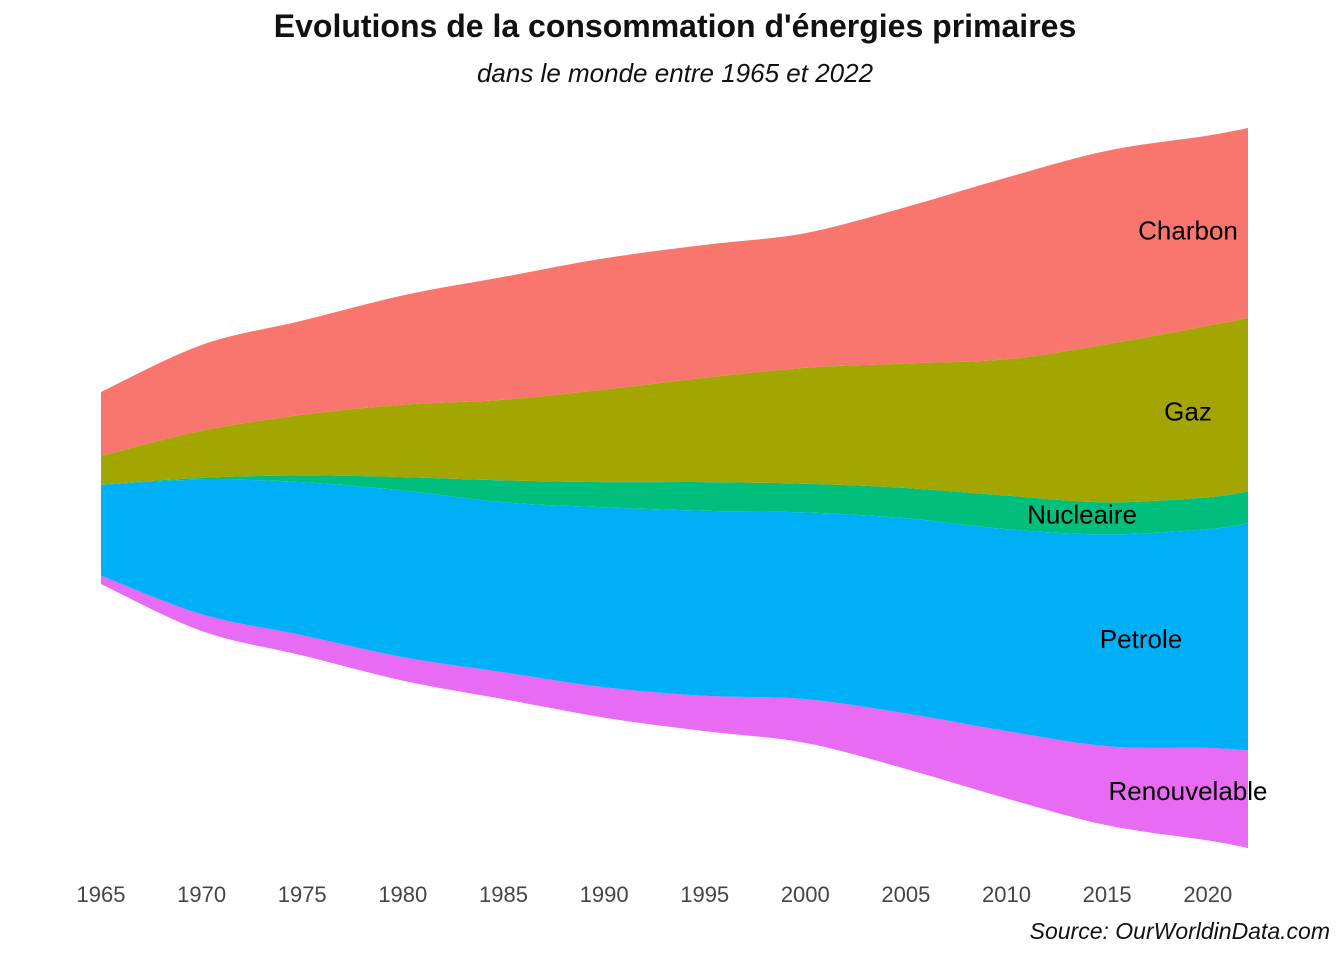 The height and width of the screenshot is (960, 1344). Describe the element at coordinates (1107, 894) in the screenshot. I see `x-tick-label: 2015` at that location.